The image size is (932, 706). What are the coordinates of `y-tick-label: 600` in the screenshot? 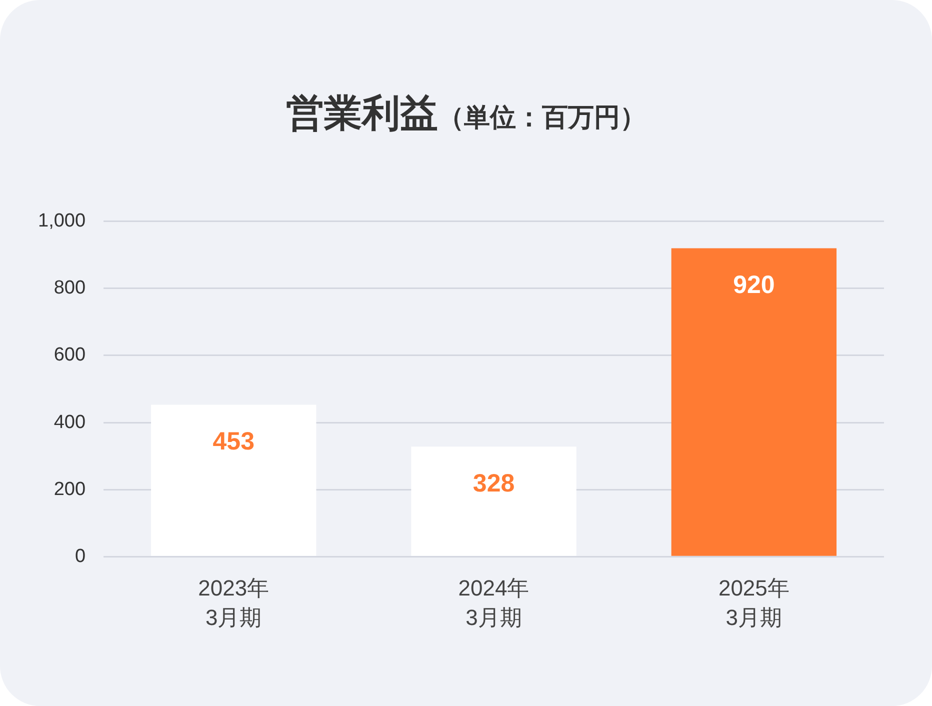 It's located at (70, 355).